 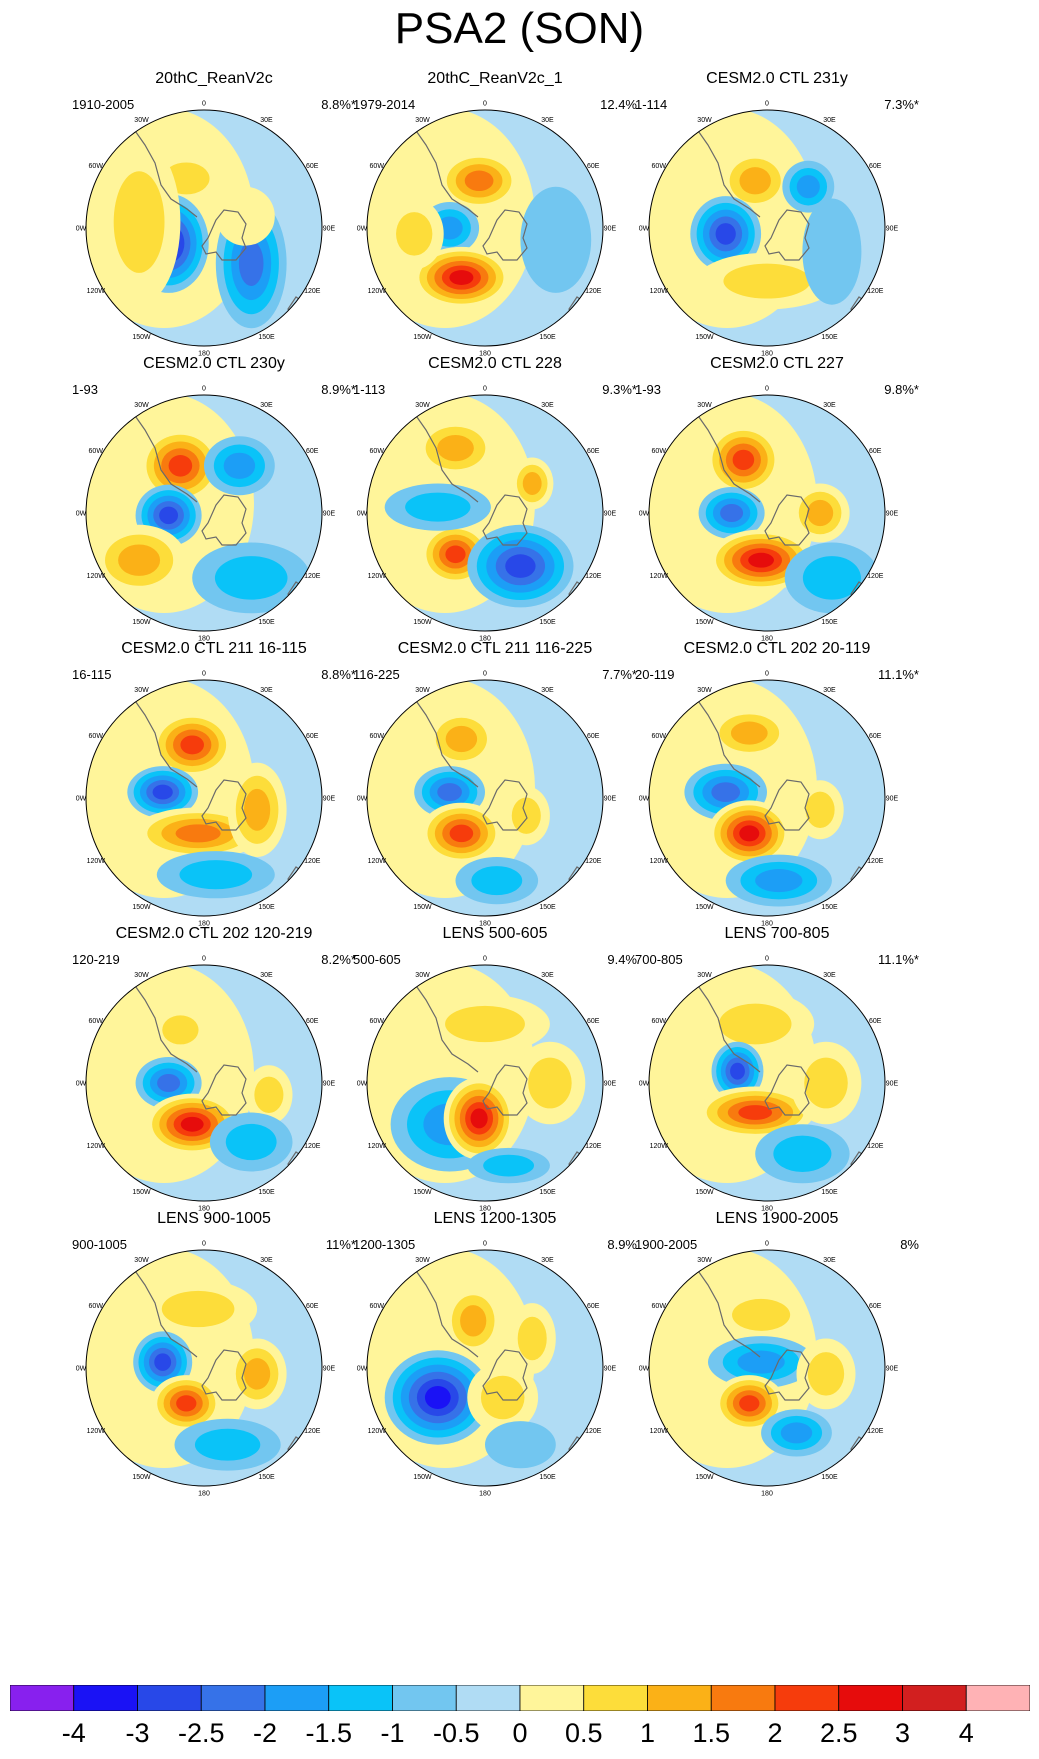 I want to click on longitude-label: 30W, so click(x=141, y=690).